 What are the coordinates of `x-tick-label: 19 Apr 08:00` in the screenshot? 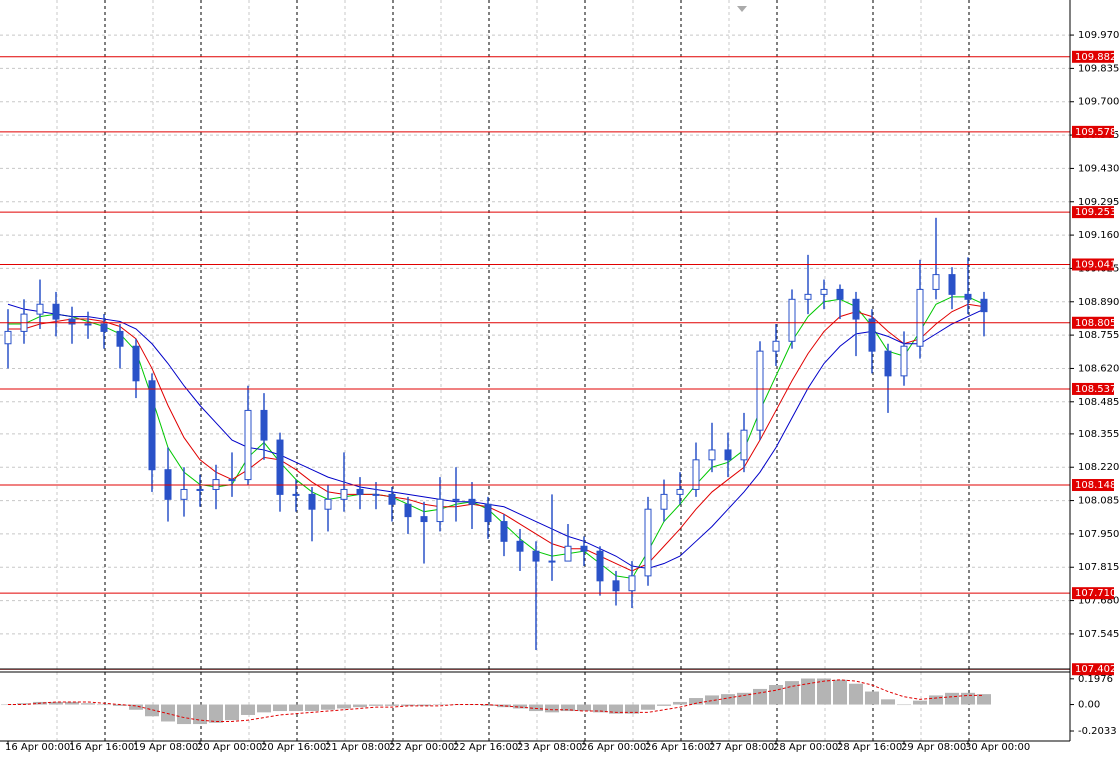 It's located at (165, 747).